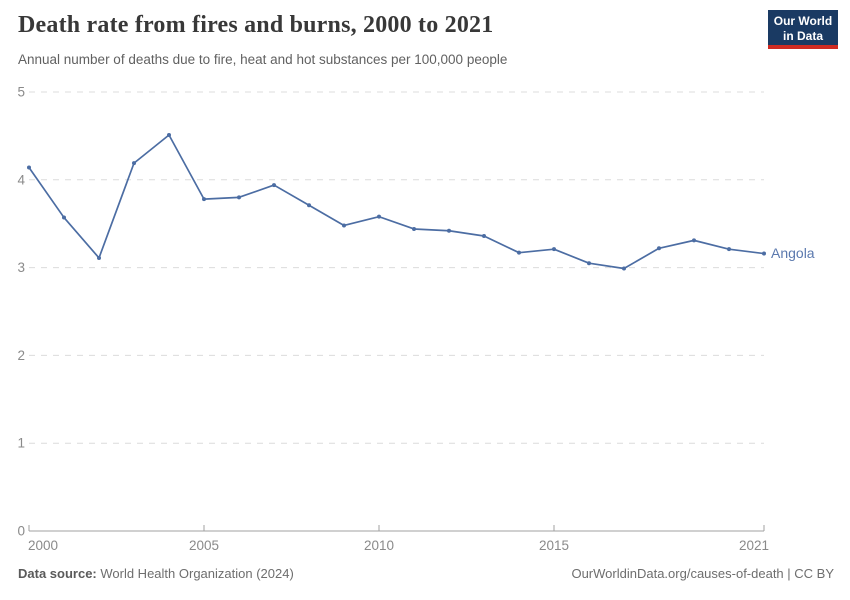 This screenshot has width=850, height=600. I want to click on logo-line-1: Our World, so click(803, 21).